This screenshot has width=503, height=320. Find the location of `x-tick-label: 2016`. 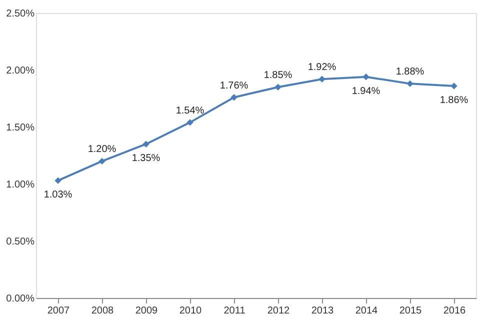

x-tick-label: 2016 is located at coordinates (454, 311).